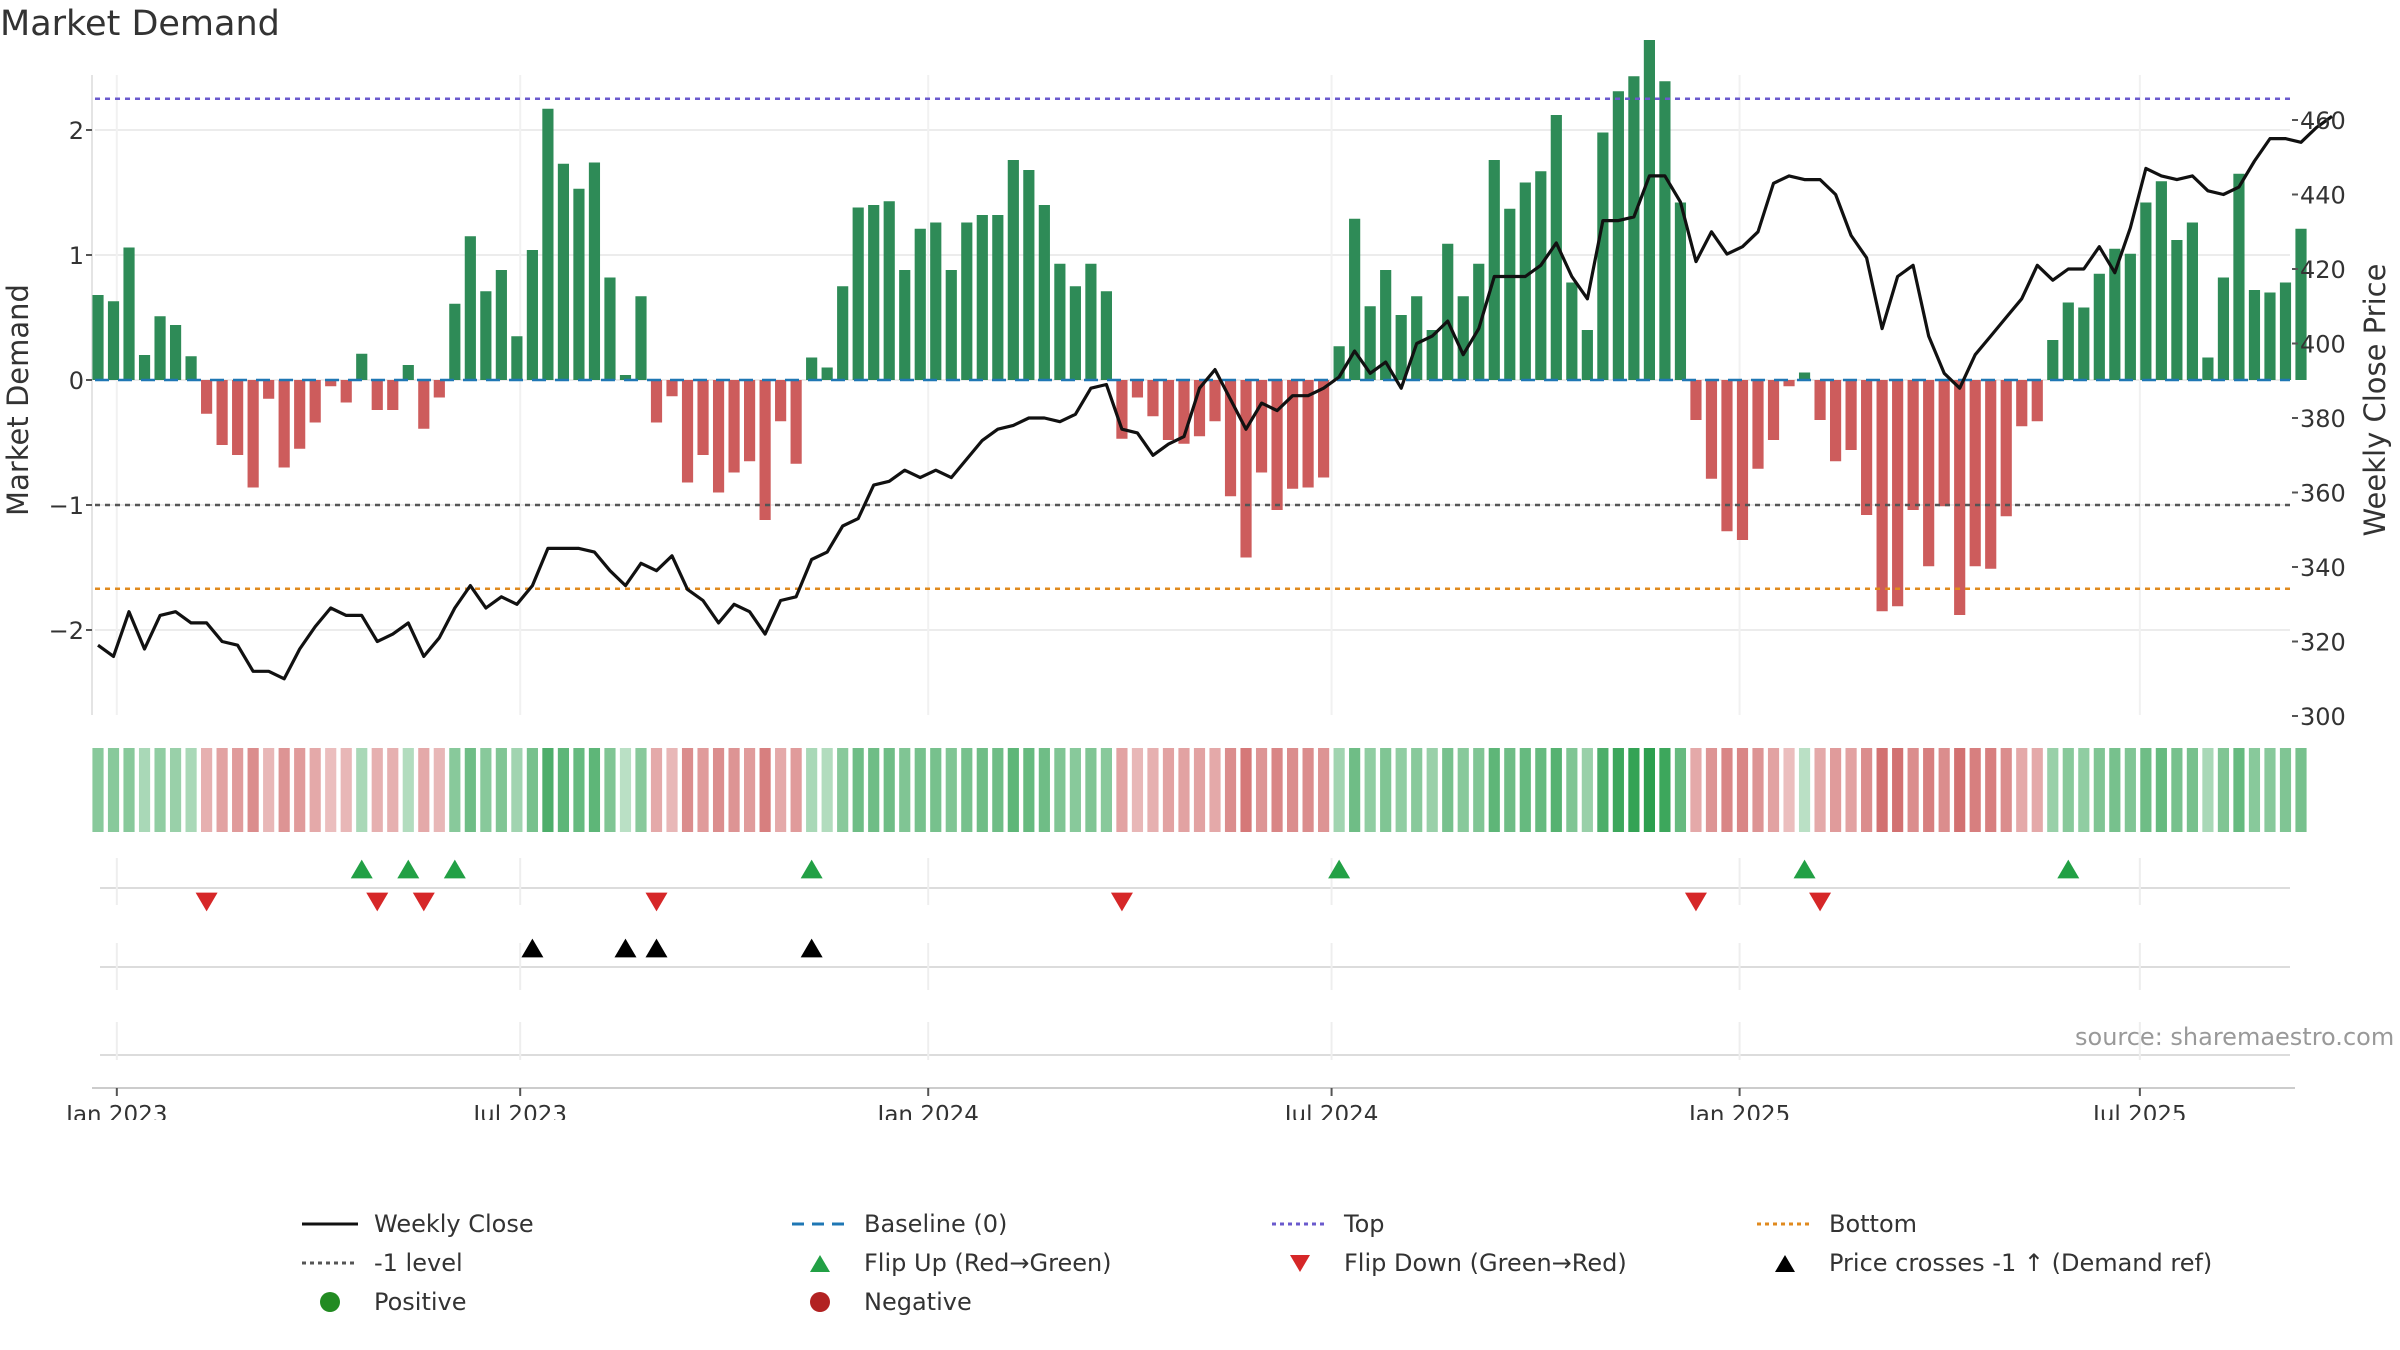  What do you see at coordinates (1873, 1224) in the screenshot?
I see `legend-label: Bottom` at bounding box center [1873, 1224].